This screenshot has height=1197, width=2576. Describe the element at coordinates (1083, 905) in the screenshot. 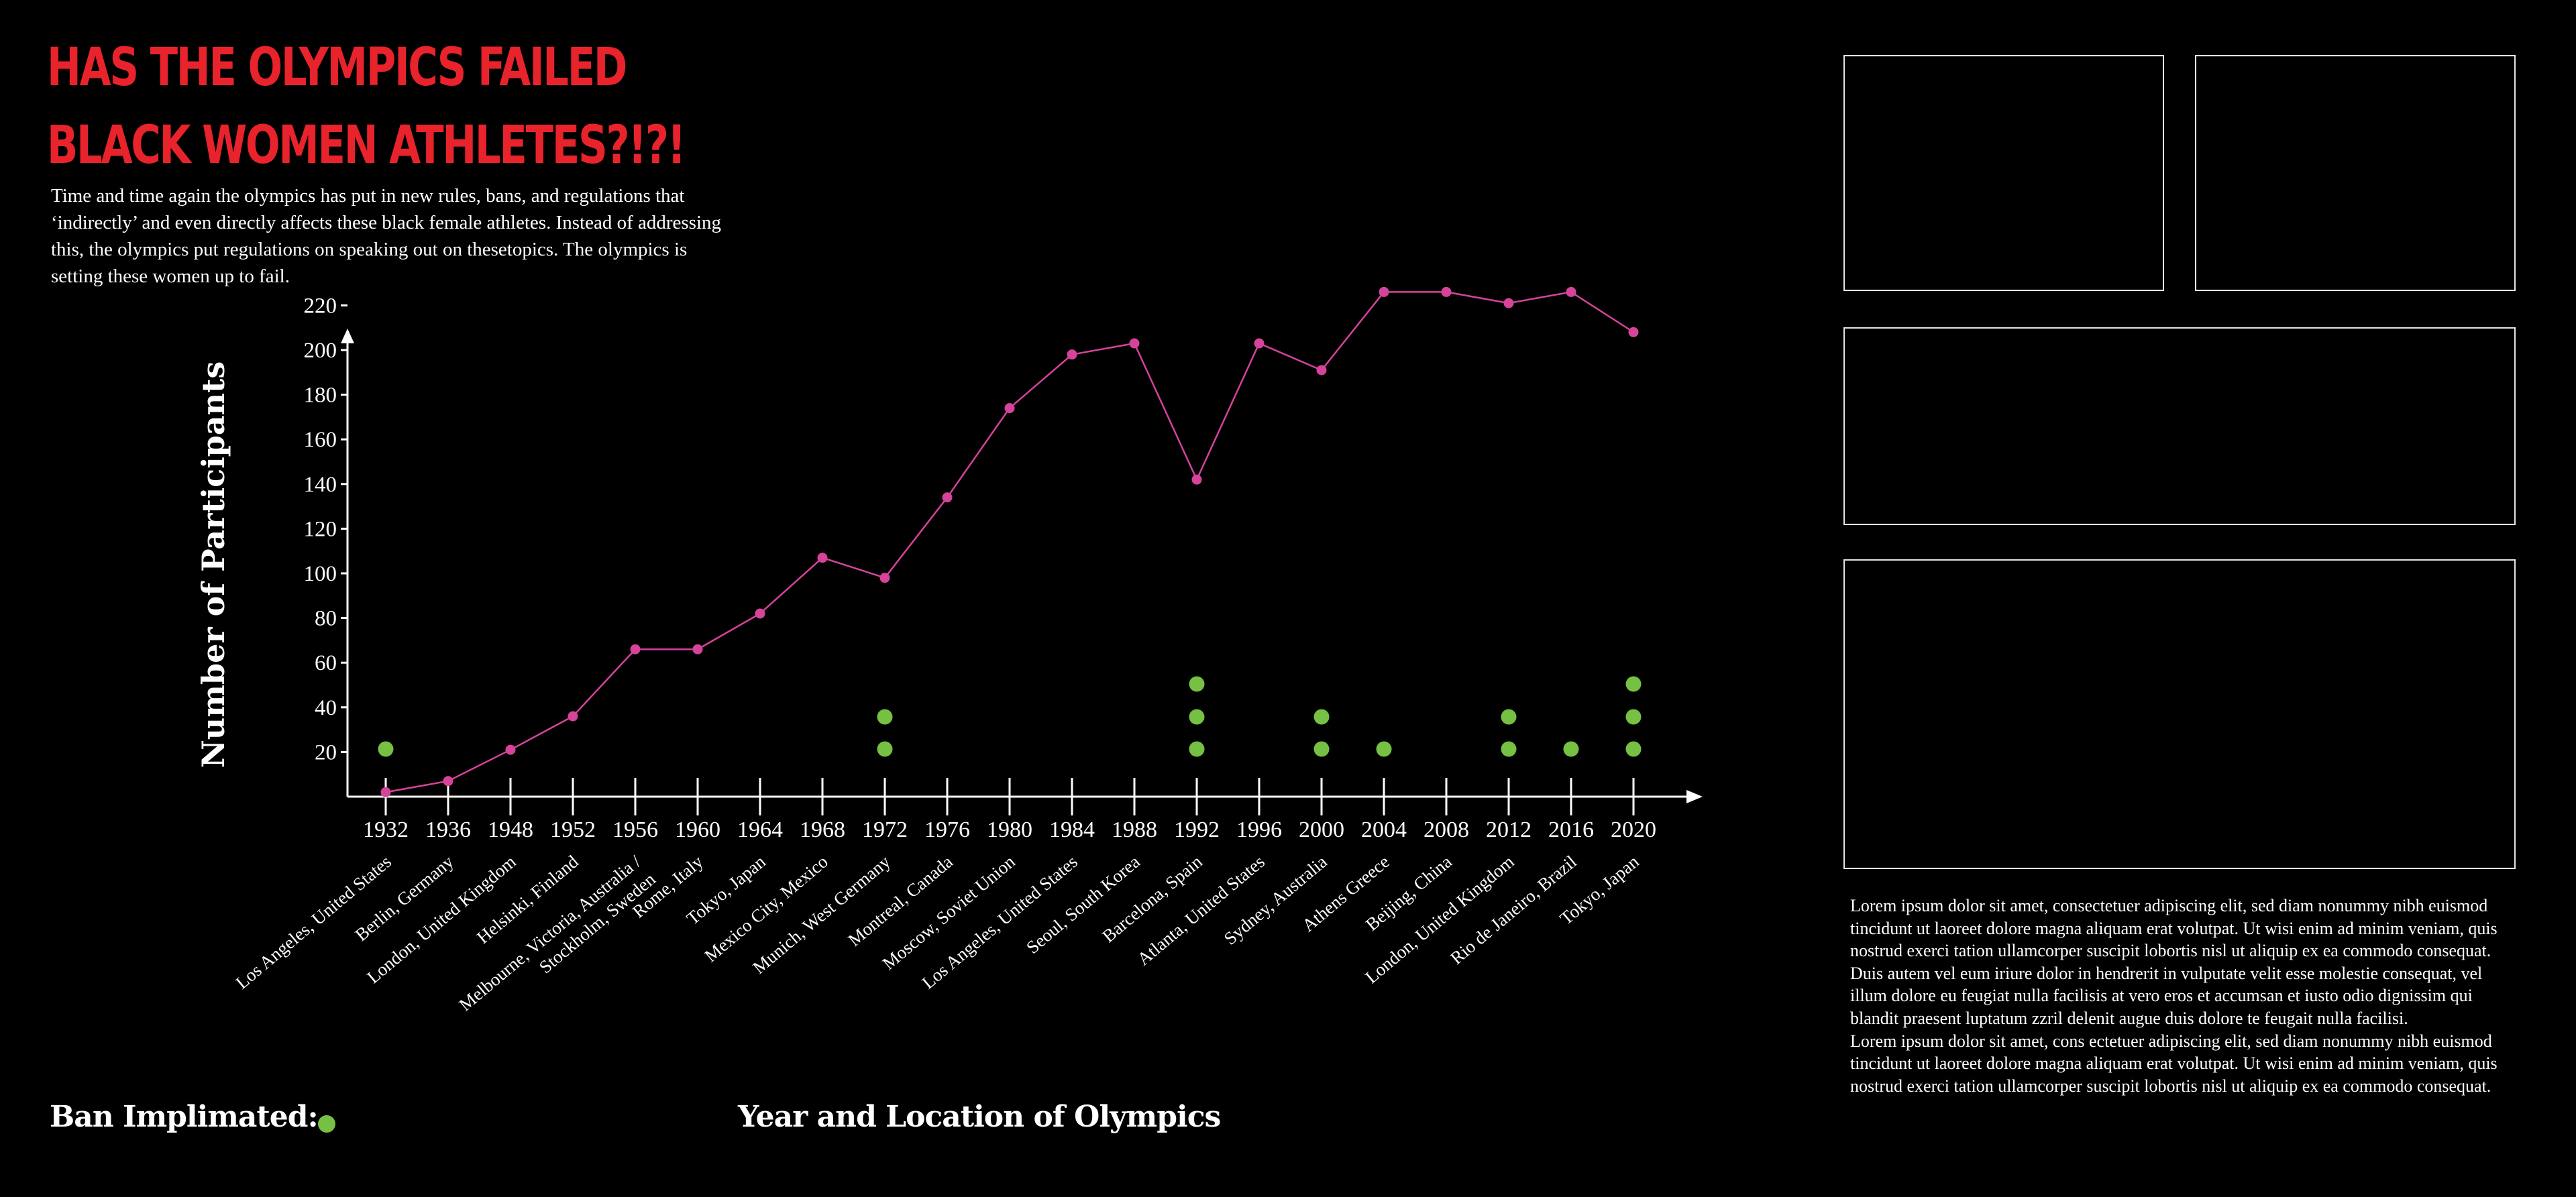

I see `x-location-label: Seoul, South Korea` at that location.